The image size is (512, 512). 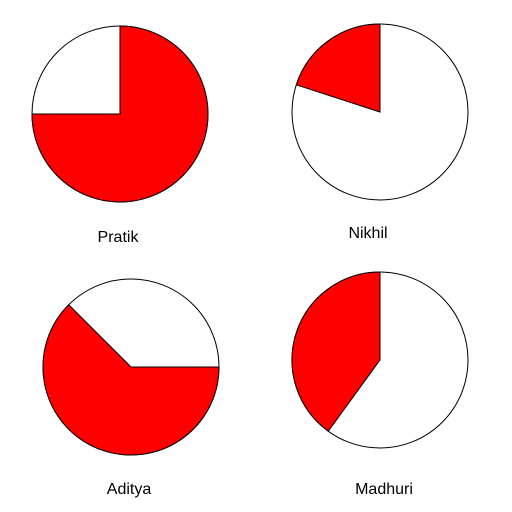 What do you see at coordinates (380, 132) in the screenshot?
I see `pie-nikhil: Nikhil` at bounding box center [380, 132].